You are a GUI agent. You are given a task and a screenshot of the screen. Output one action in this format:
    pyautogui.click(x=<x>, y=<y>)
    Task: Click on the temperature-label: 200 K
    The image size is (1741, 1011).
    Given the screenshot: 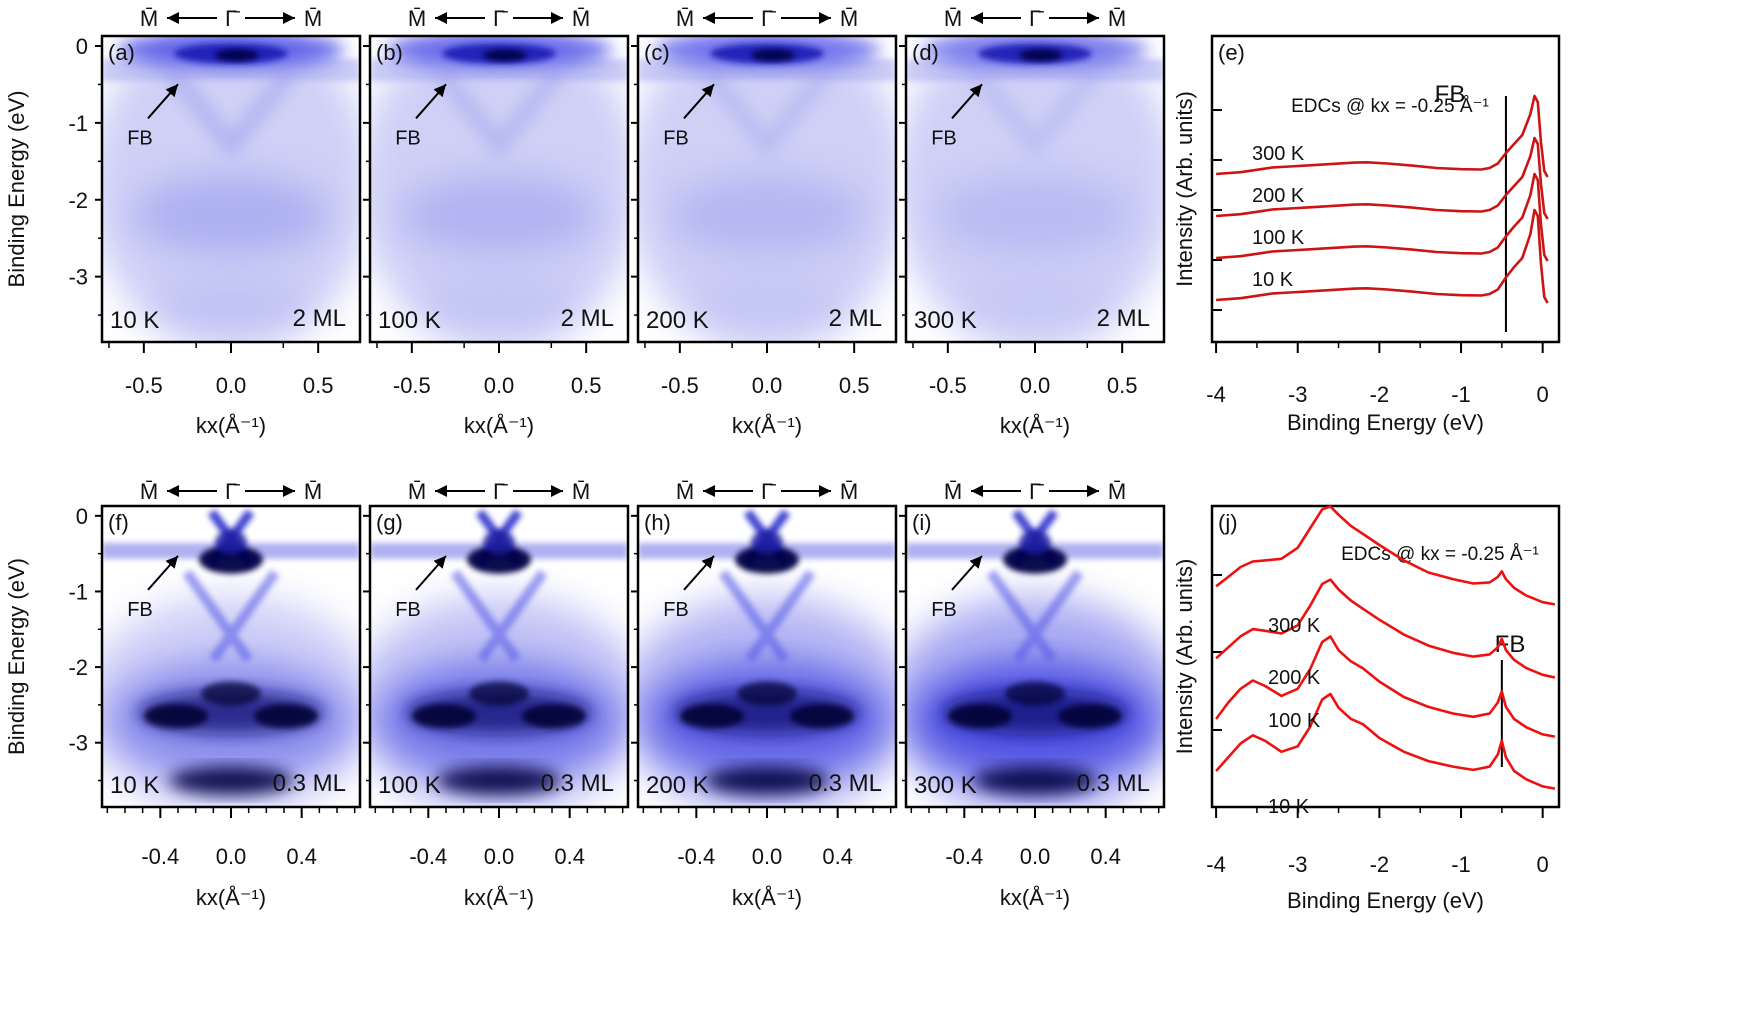 What is the action you would take?
    pyautogui.click(x=677, y=320)
    